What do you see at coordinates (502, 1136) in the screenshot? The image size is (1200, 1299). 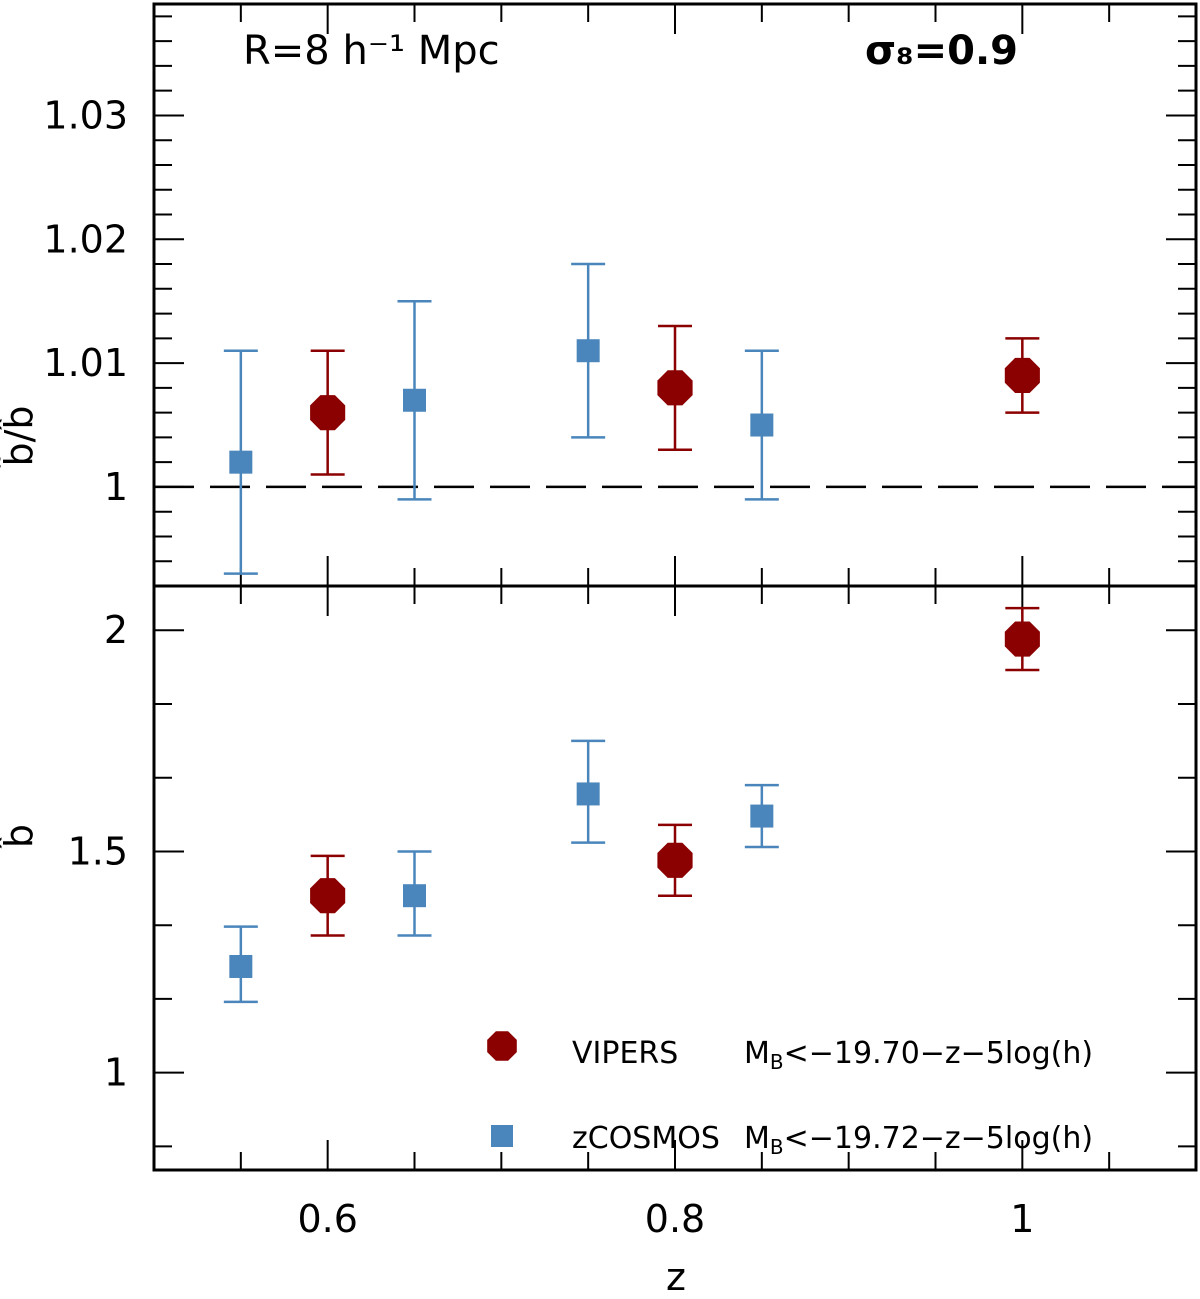 I see `legend-marker-zcosmos` at bounding box center [502, 1136].